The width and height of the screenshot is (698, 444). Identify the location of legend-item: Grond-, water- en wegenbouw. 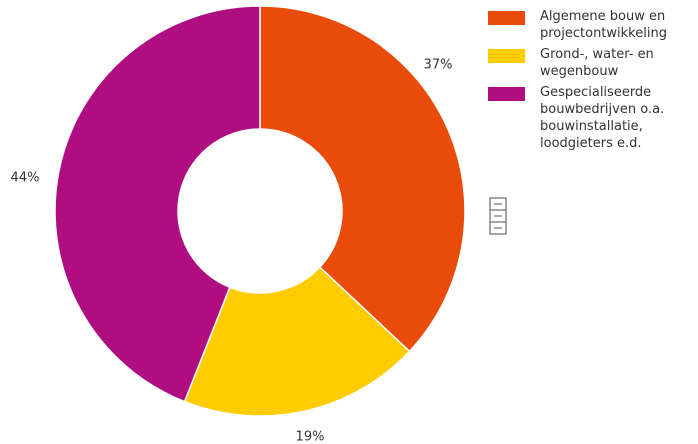
(593, 63).